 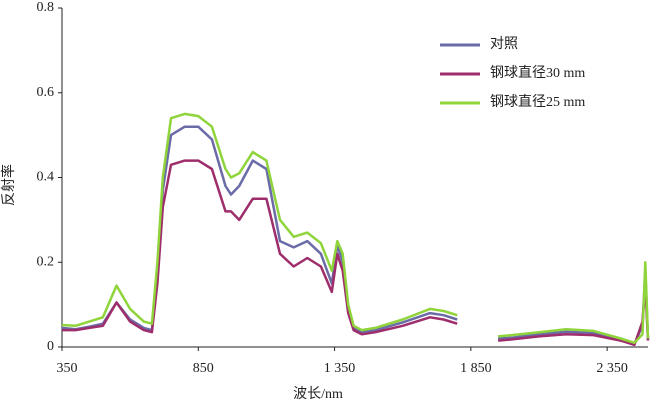 What do you see at coordinates (504, 44) in the screenshot?
I see `legend-label: 对照` at bounding box center [504, 44].